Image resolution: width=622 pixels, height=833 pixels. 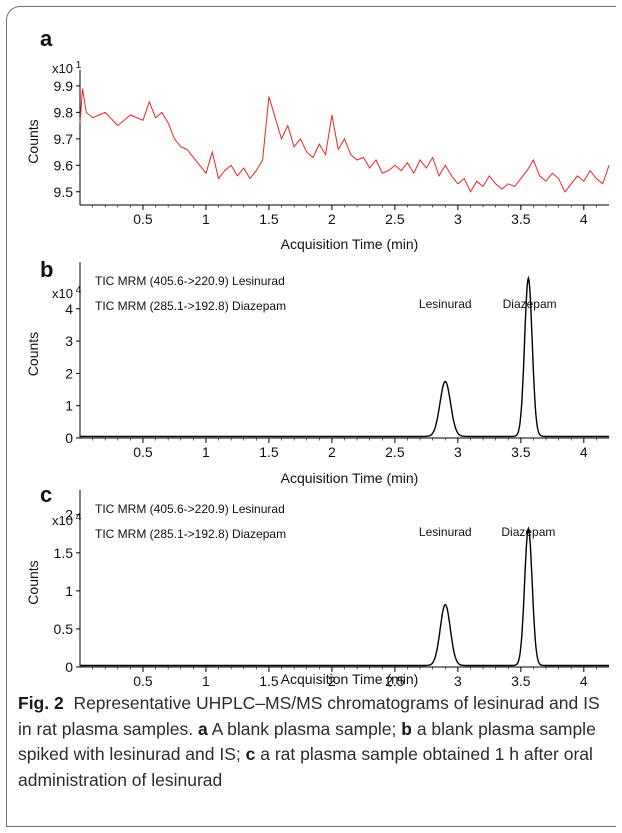 What do you see at coordinates (33, 141) in the screenshot?
I see `panel-a-y-axis-label: Counts` at bounding box center [33, 141].